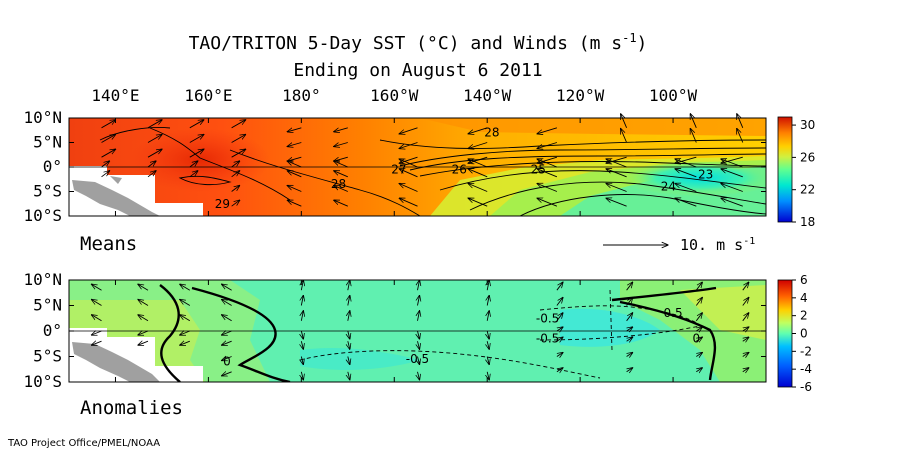 Image resolution: width=900 pixels, height=456 pixels. I want to click on colorbar-tick-label: 4, so click(804, 298).